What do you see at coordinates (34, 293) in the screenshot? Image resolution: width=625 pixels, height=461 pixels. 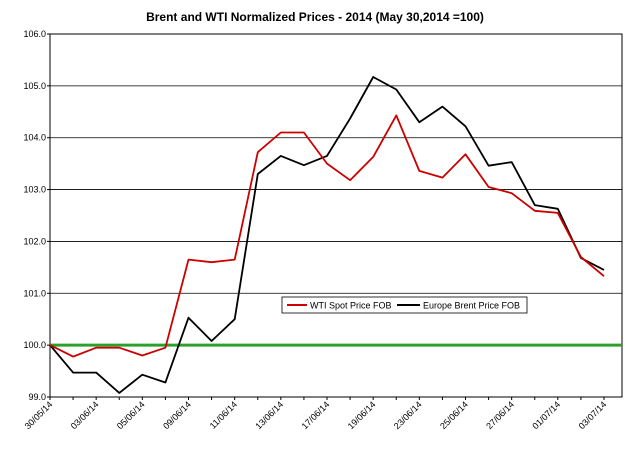 I see `y-tick-label: 101.0` at bounding box center [34, 293].